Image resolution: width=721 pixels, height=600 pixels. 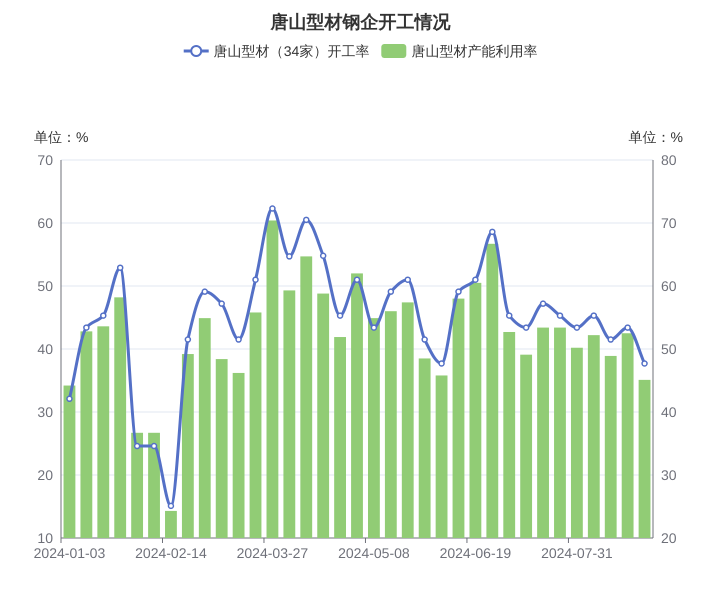 What do you see at coordinates (476, 553) in the screenshot?
I see `x-tick-label: 2024-06-19` at bounding box center [476, 553].